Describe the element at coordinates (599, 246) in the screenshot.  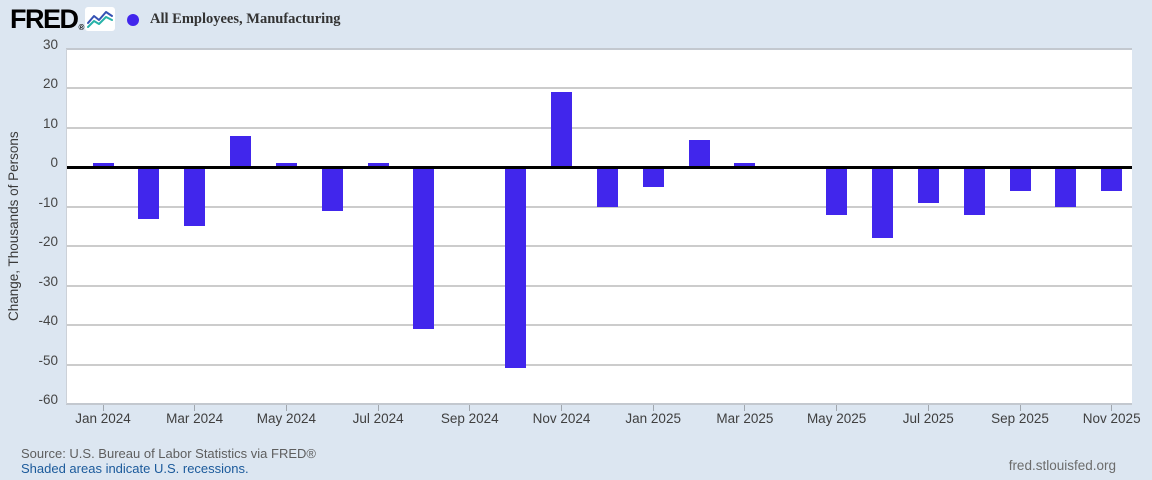
I see `gridline-y--20` at that location.